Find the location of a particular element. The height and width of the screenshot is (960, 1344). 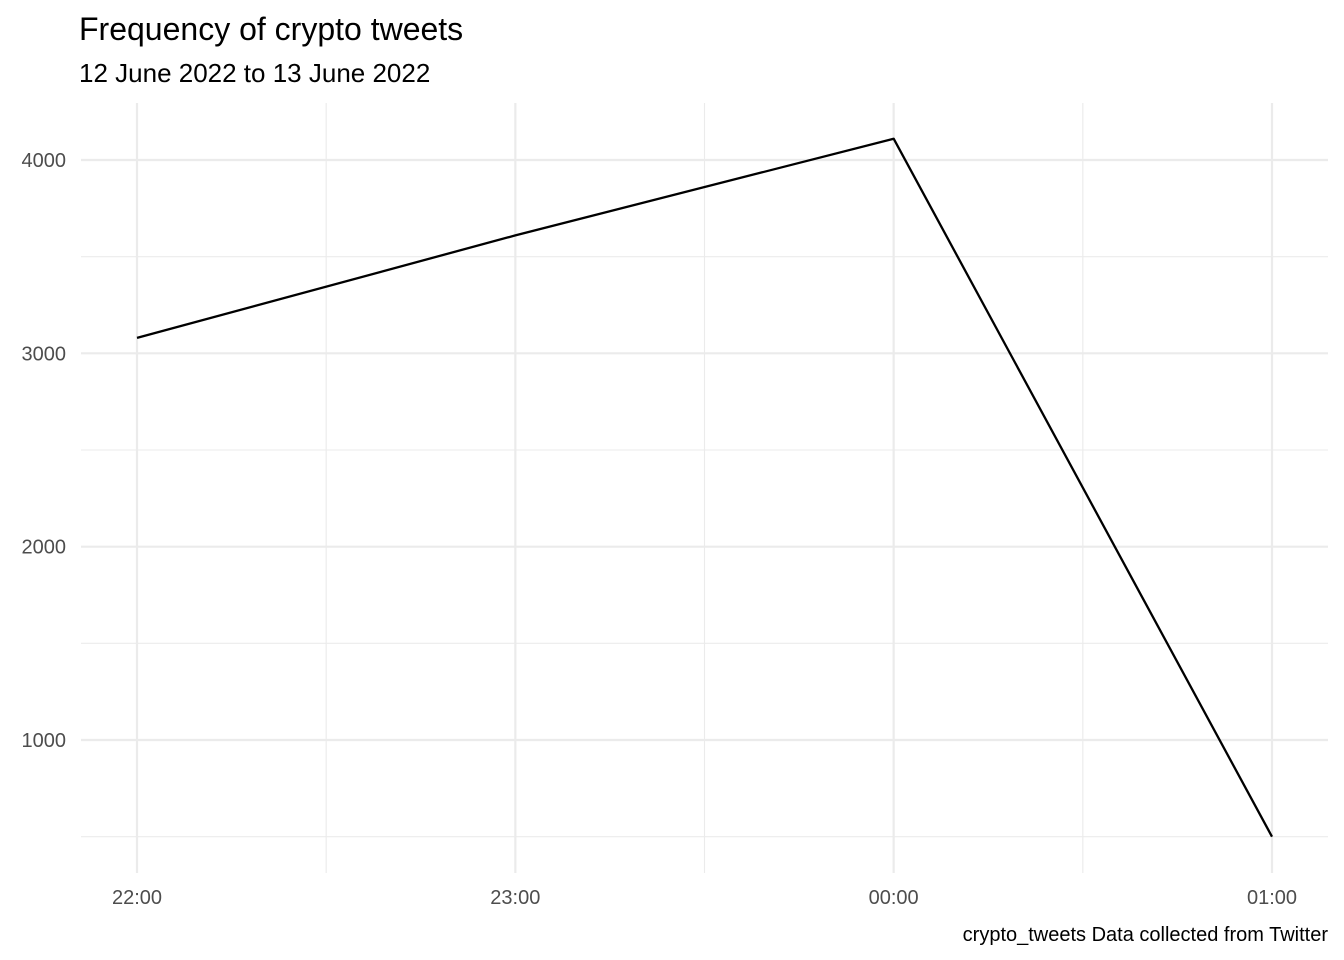

y-tick-label: 2000 is located at coordinates (44, 548).